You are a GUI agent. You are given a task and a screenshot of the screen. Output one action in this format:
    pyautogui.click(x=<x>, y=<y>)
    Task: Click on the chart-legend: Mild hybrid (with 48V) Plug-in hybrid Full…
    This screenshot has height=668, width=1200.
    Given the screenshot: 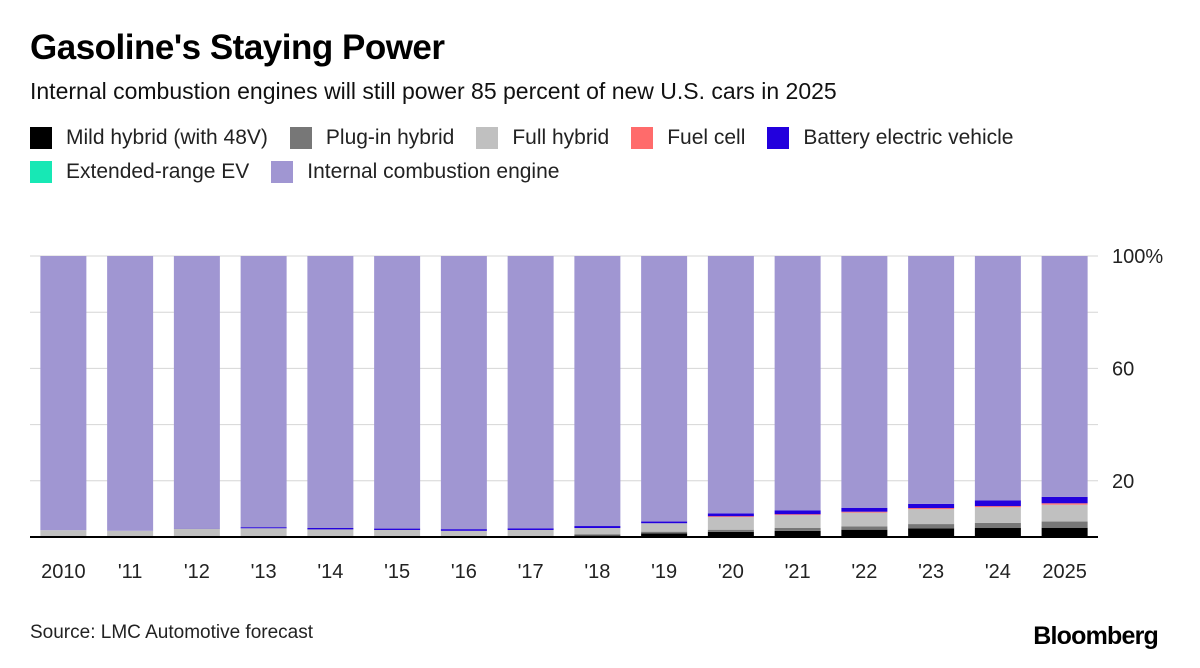 What is the action you would take?
    pyautogui.click(x=590, y=155)
    